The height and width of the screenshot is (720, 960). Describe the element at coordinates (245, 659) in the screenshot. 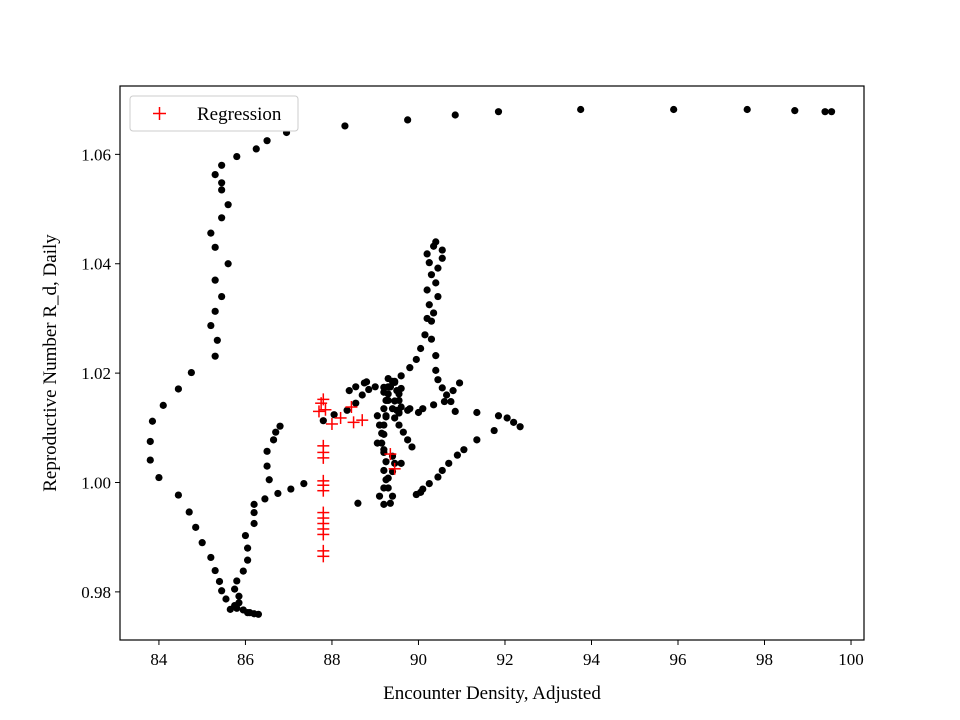

I see `x-tick-label: 86` at that location.